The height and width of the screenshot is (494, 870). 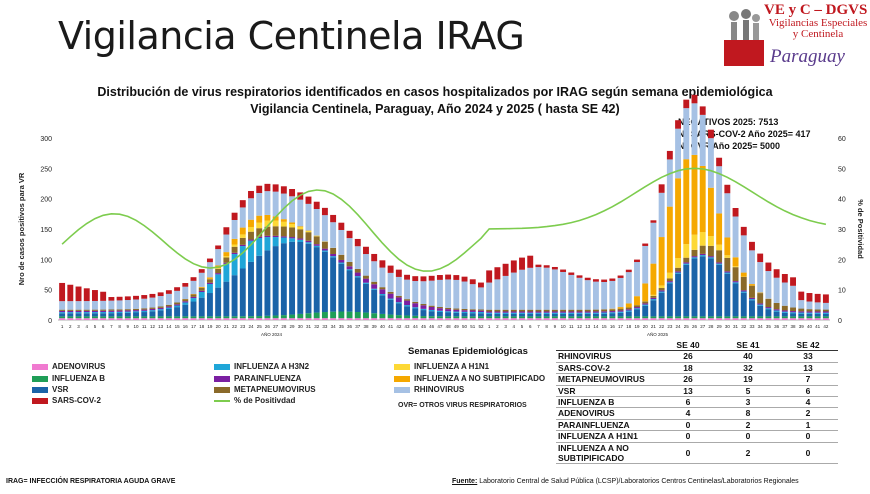 I want to click on x-tick-label: 46, so click(x=432, y=326).